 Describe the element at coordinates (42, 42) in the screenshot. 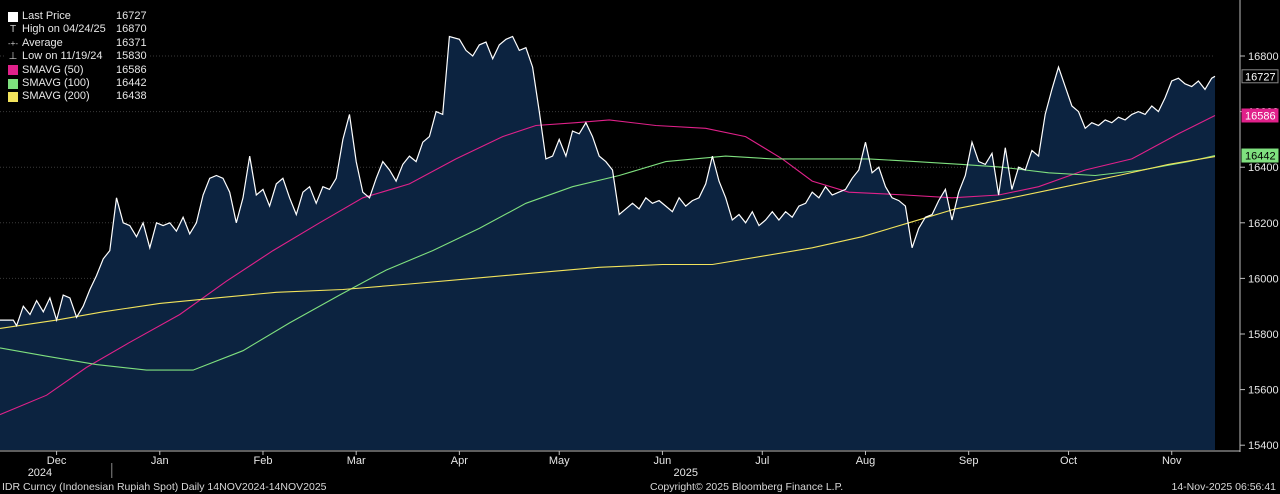

I see `legend-label: Average` at that location.